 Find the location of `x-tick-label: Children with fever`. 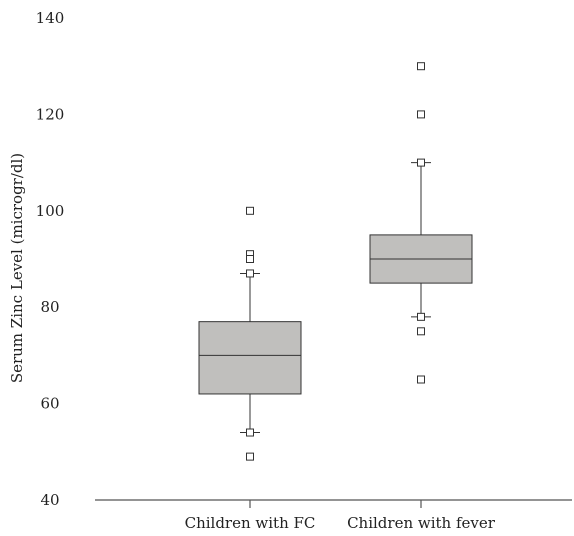

x-tick-label: Children with fever is located at coordinates (421, 523).